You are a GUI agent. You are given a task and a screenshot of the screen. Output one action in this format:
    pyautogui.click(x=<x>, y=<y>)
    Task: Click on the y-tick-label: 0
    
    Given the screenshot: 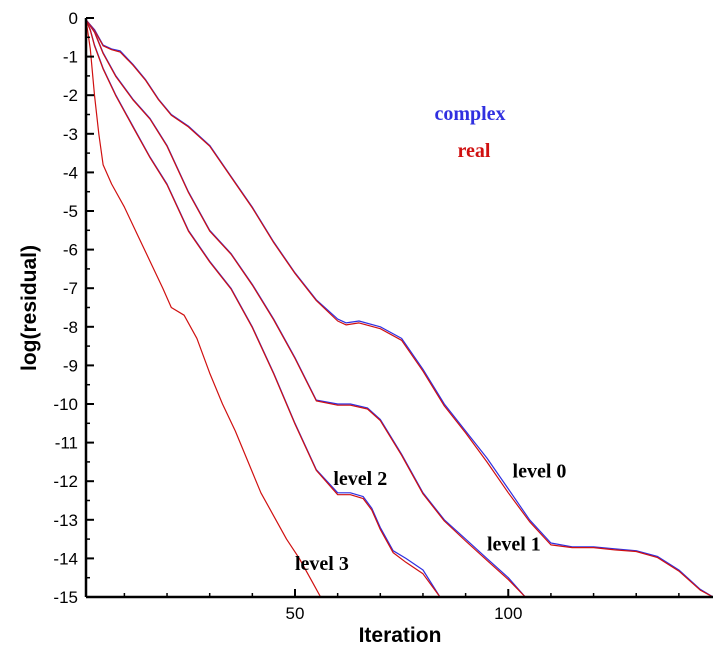 What is the action you would take?
    pyautogui.click(x=73, y=18)
    